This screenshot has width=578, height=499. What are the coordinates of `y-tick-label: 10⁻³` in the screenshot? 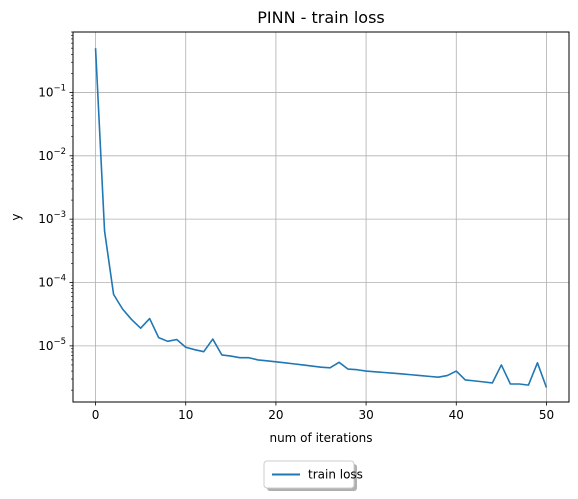 It's located at (52, 218).